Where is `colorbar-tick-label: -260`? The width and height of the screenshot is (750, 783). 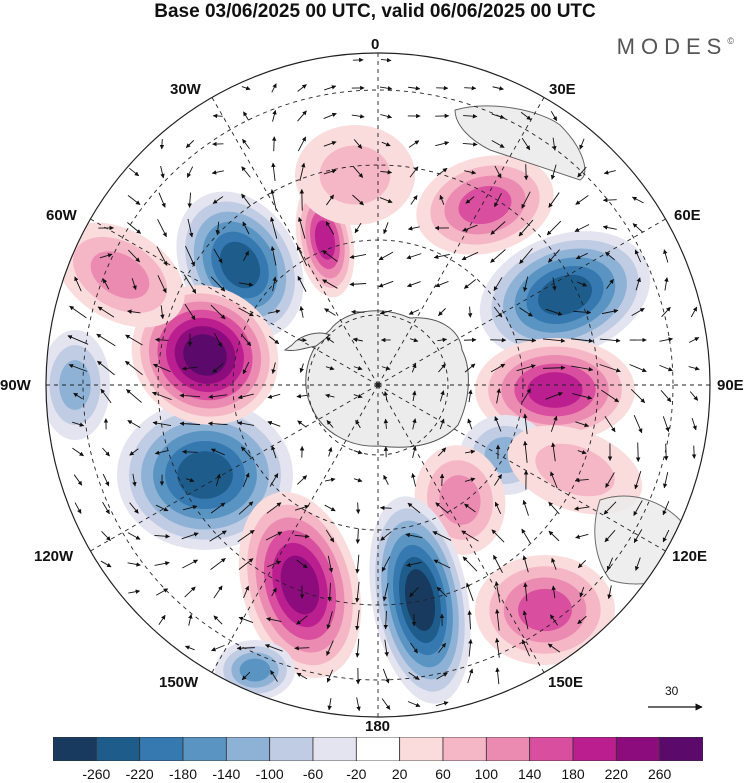
colorbar-tick-label: -260 is located at coordinates (96, 774).